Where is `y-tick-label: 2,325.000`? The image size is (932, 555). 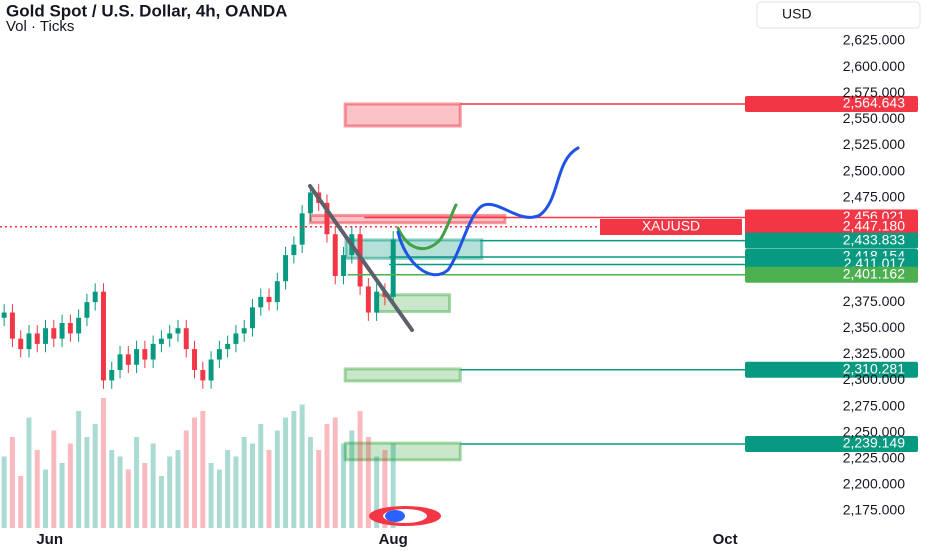 y-tick-label: 2,325.000 is located at coordinates (874, 353).